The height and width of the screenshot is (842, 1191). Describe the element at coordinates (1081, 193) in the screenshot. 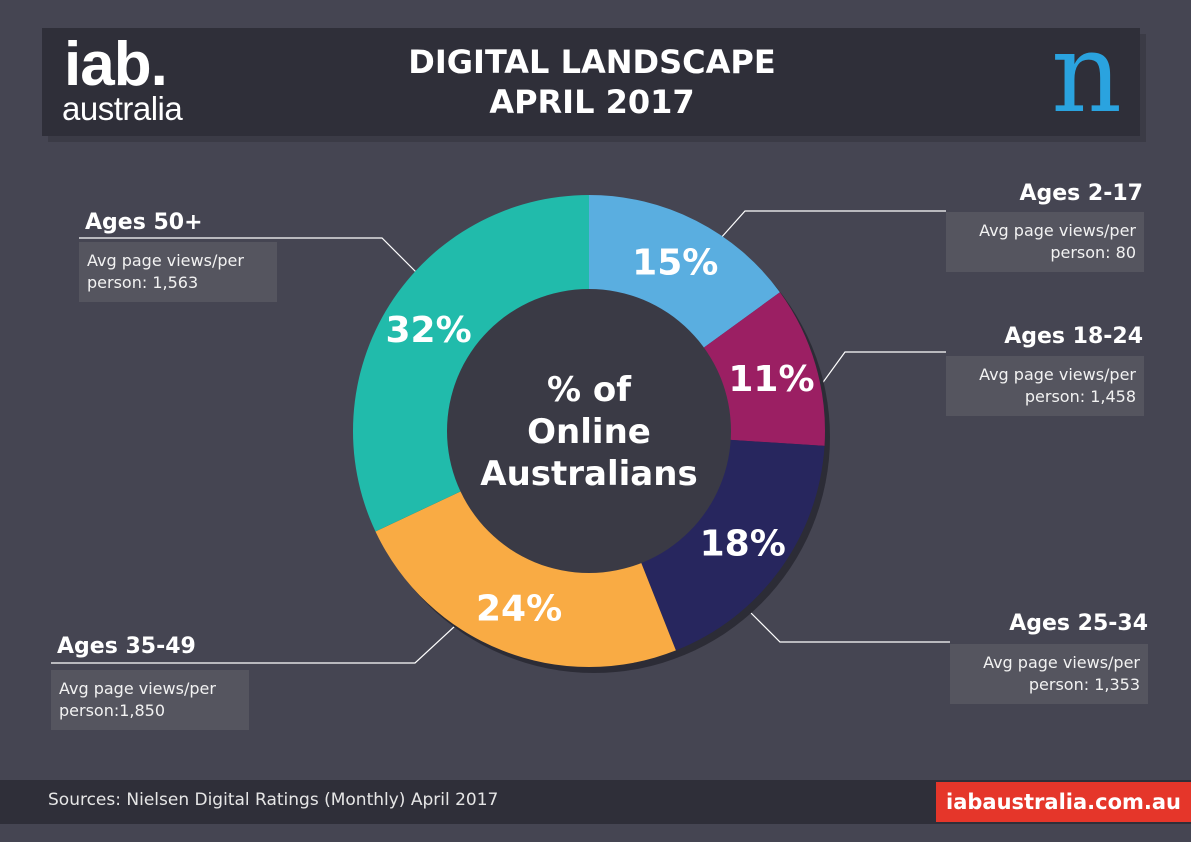

I see `age-label-2-17: Ages 2-17` at that location.